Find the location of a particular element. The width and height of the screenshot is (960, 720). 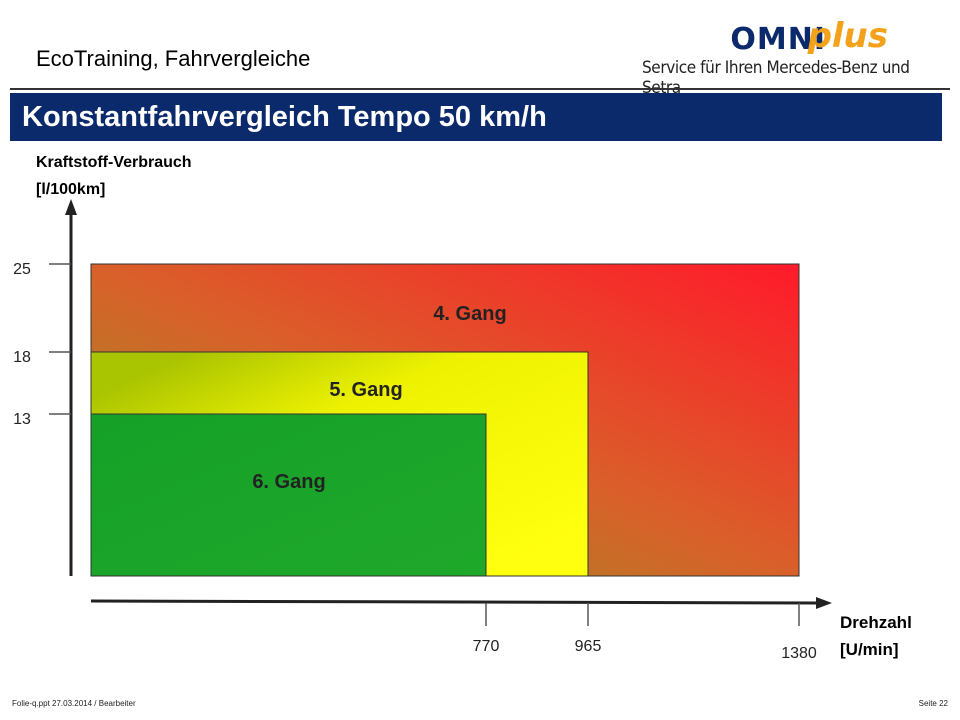

x-axis-label: Drehzahl [U/min] is located at coordinates (876, 636).